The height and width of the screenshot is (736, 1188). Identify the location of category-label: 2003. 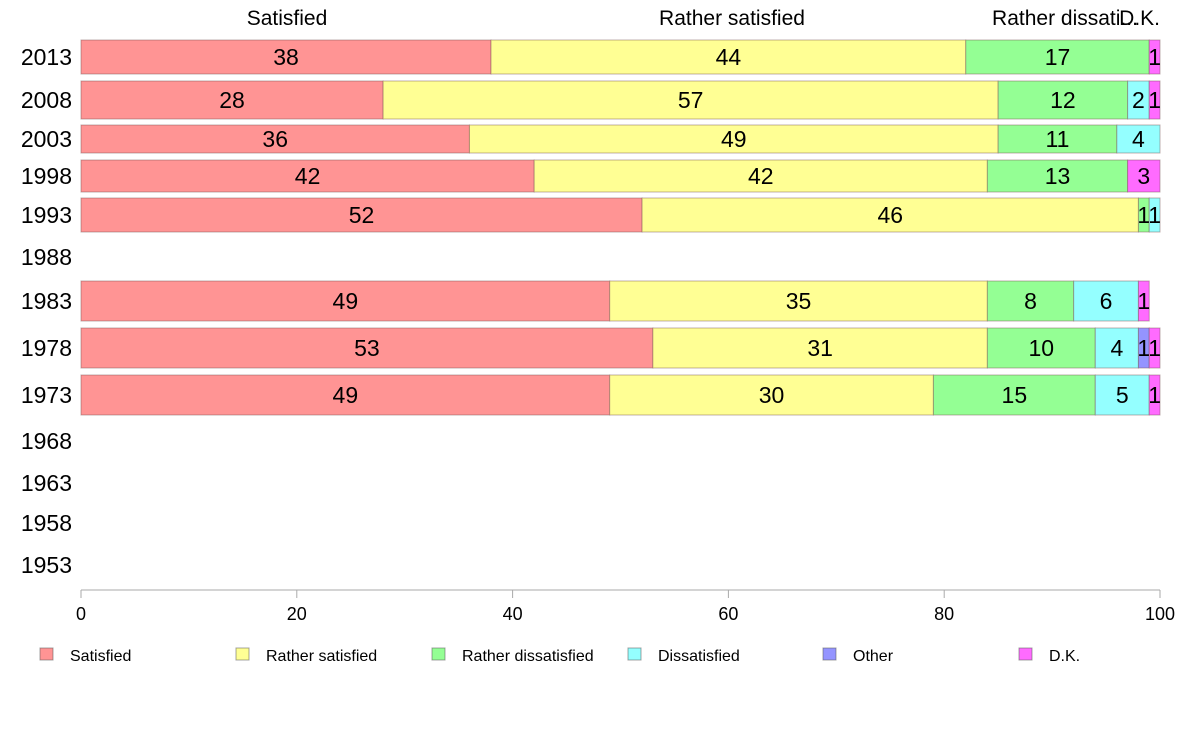
(46, 139).